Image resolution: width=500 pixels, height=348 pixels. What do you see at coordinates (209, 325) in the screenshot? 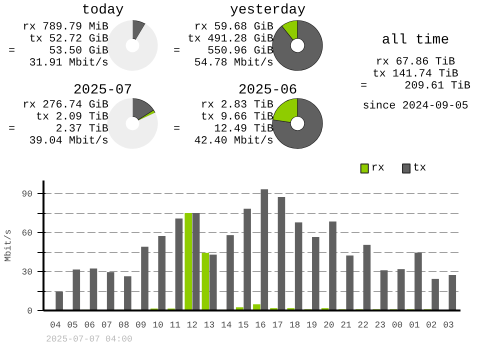
I see `x-tick-label: 13` at bounding box center [209, 325].